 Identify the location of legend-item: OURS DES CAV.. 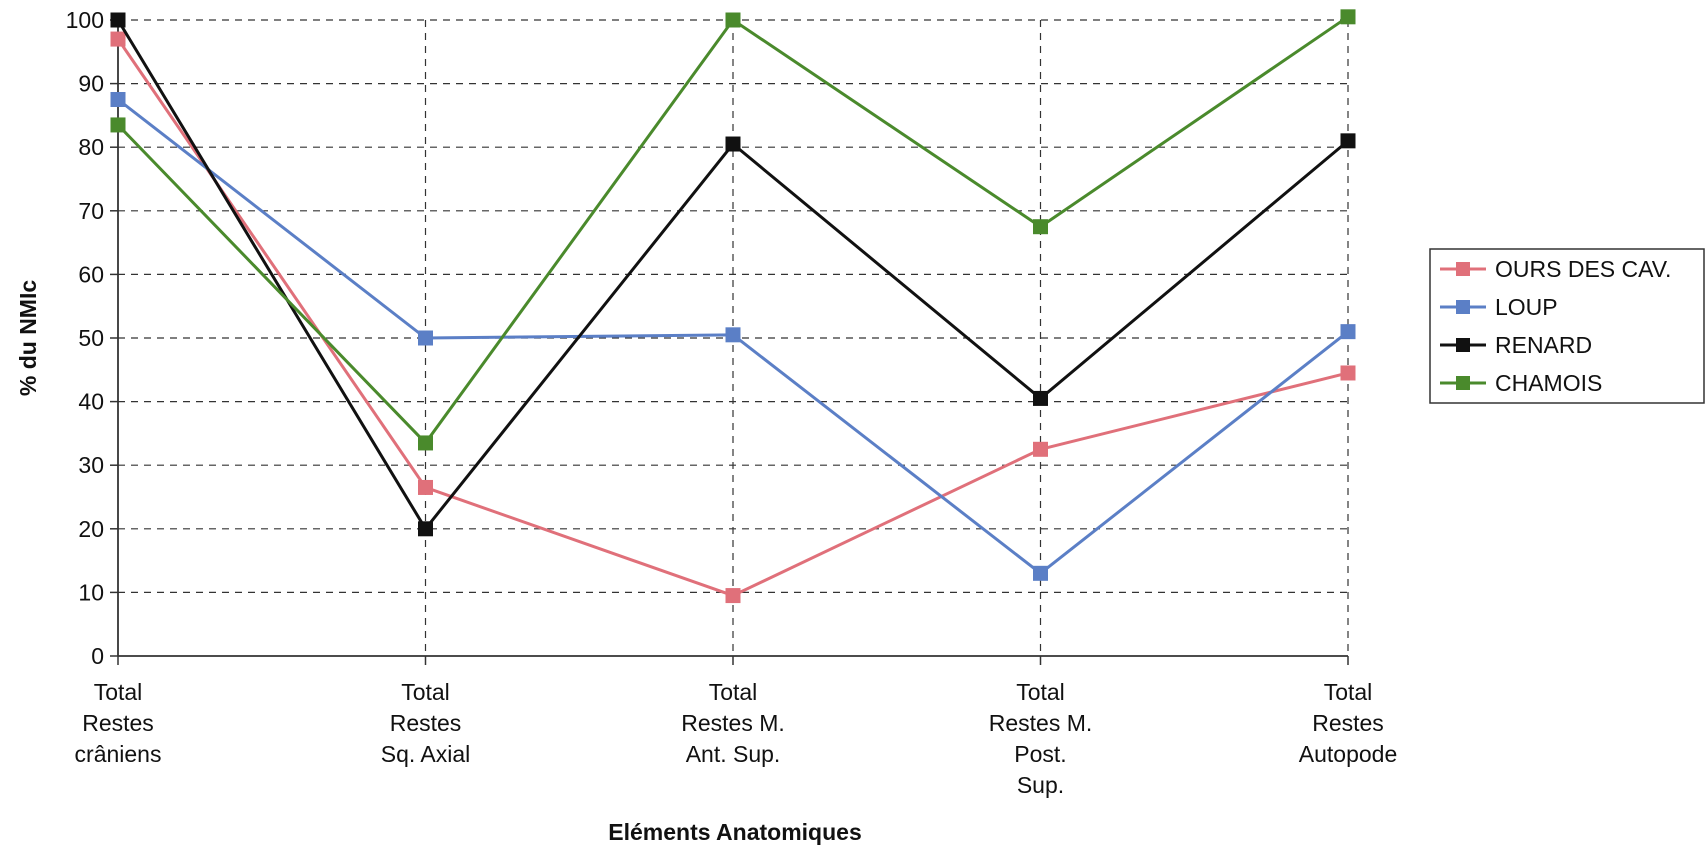
(1555, 269).